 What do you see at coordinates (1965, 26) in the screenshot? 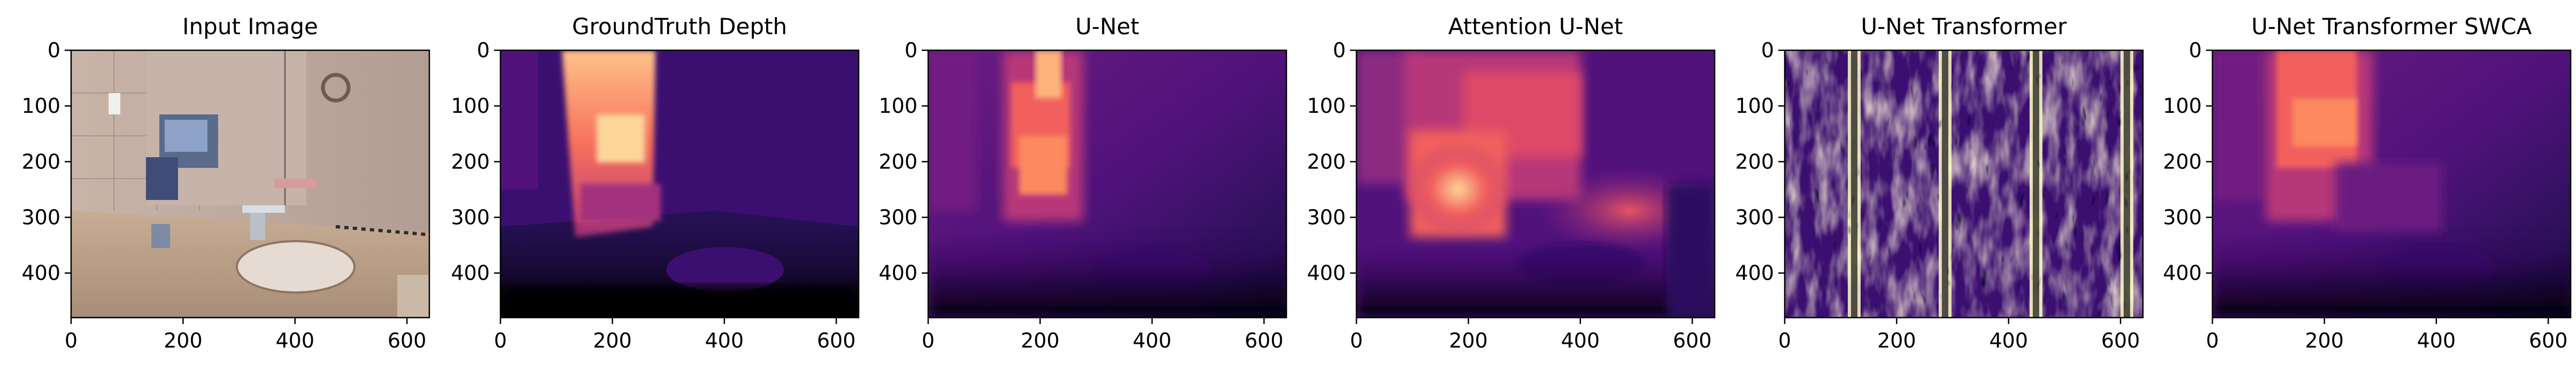
I see `panel-title: U-Net Transformer` at bounding box center [1965, 26].